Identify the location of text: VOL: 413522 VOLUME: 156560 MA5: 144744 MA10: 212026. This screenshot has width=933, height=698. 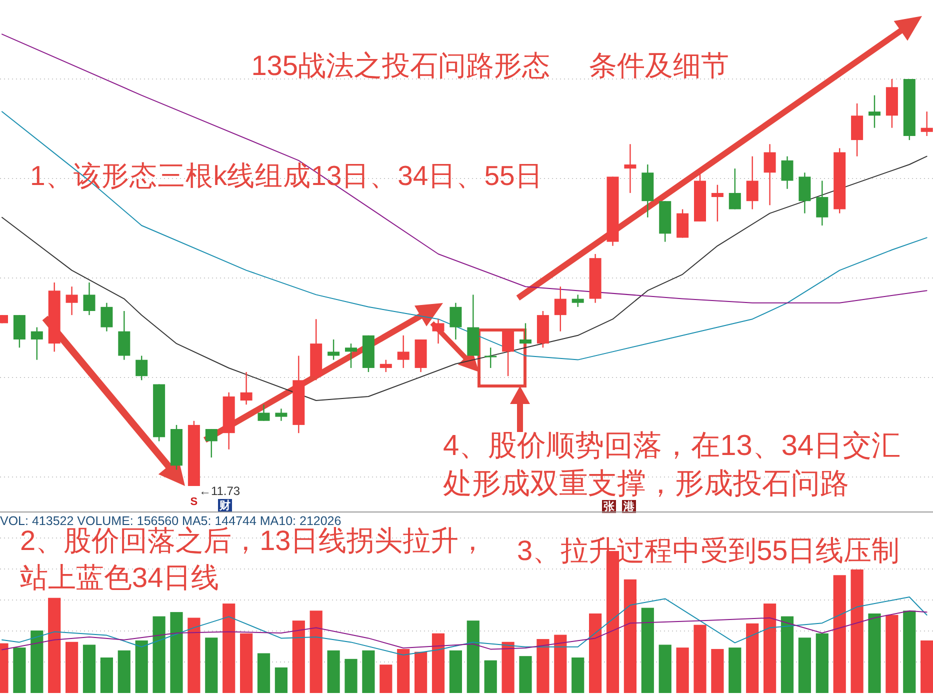
(171, 521).